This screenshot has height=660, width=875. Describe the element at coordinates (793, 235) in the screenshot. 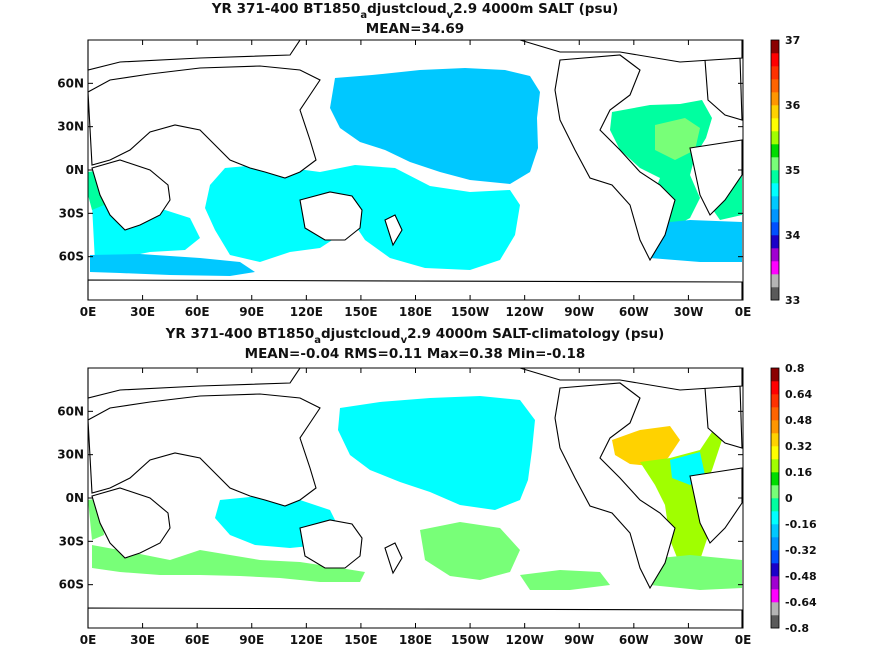

I see `panel-1-colorbar-label: 34` at that location.